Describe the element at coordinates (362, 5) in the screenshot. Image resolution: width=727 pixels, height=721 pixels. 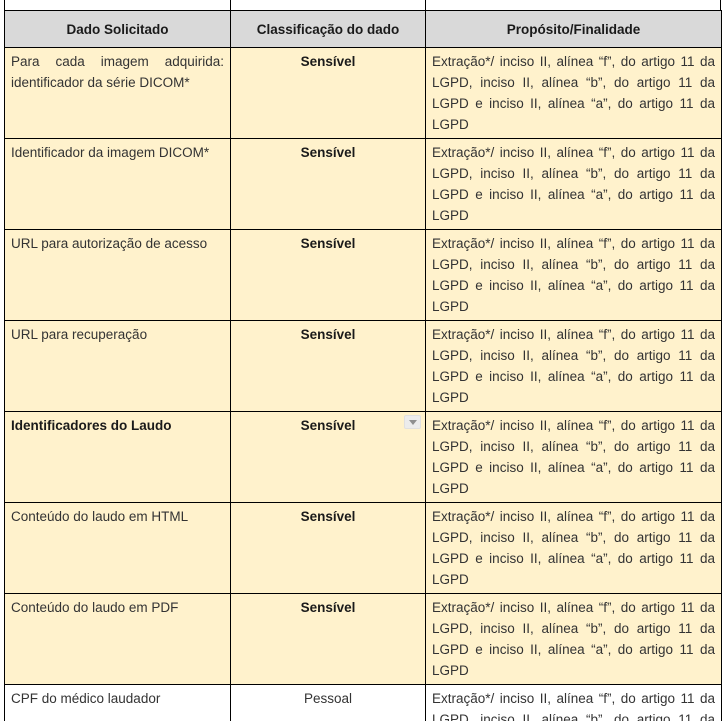
I see `table-top-cut-borders` at that location.